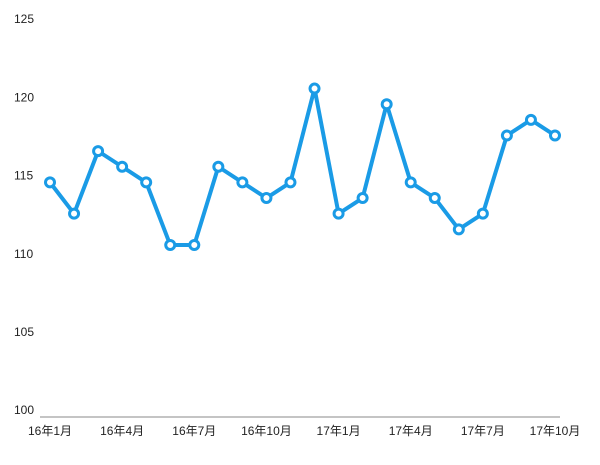 This screenshot has height=465, width=600. What do you see at coordinates (24, 332) in the screenshot?
I see `y-tick-label: 105` at bounding box center [24, 332].